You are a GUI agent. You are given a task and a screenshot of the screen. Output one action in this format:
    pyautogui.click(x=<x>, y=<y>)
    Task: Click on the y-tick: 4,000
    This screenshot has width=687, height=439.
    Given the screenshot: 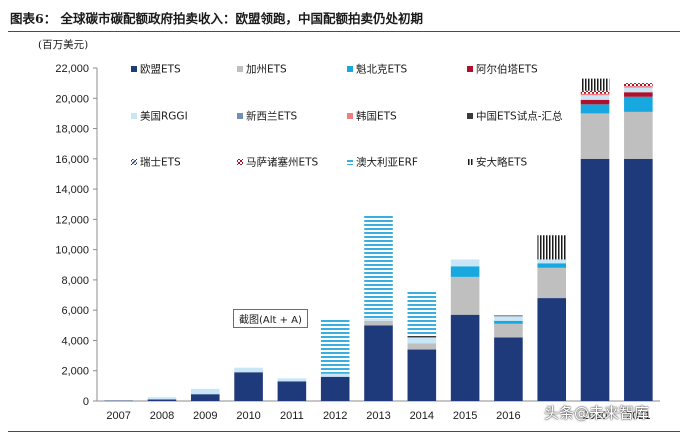 What is the action you would take?
    pyautogui.click(x=79, y=341)
    